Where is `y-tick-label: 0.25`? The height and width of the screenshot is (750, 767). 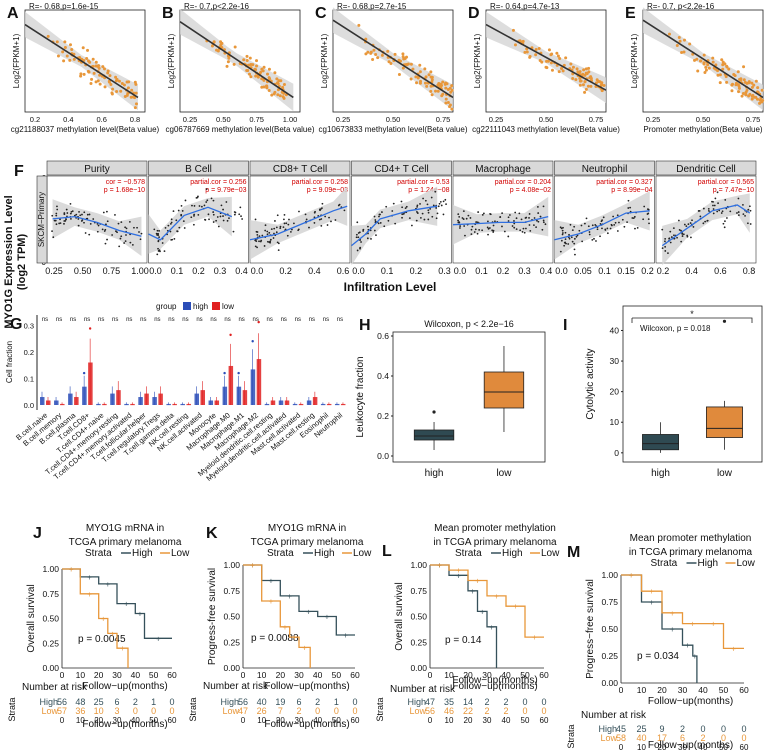 y-tick-label: 0.25 is located at coordinates (418, 642).